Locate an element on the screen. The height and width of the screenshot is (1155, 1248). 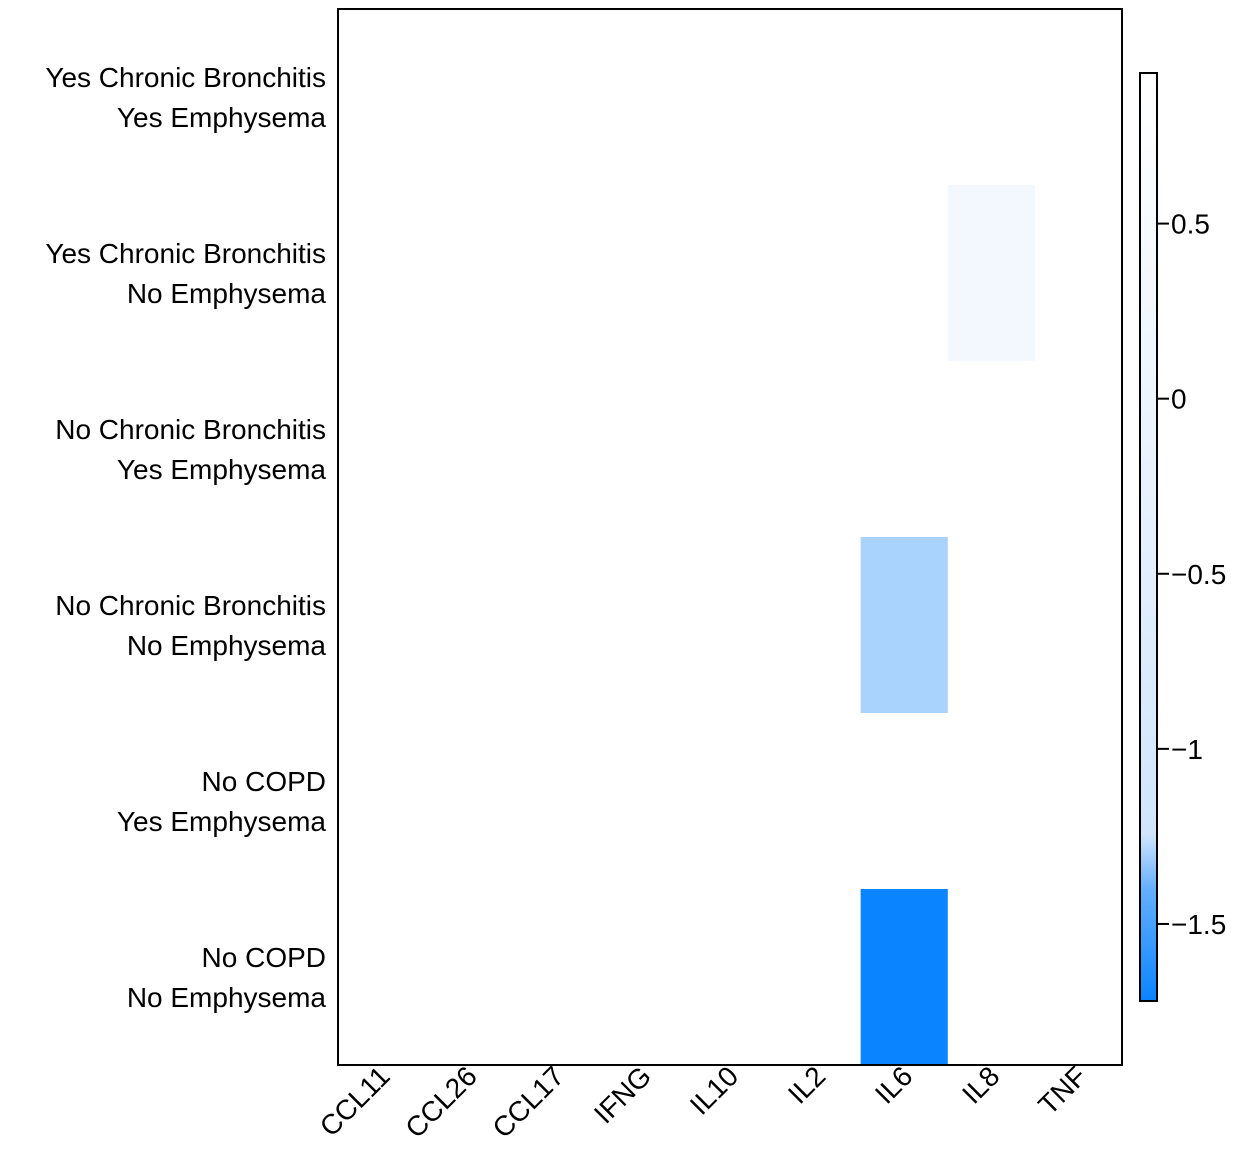
heatmap-cells is located at coordinates (947, 625).